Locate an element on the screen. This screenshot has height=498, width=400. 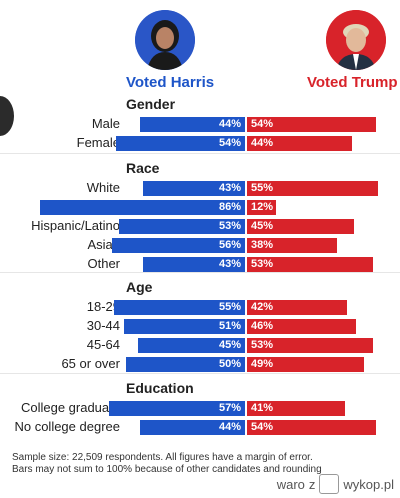
harris-bar: 51% is located at coordinates (184, 326).